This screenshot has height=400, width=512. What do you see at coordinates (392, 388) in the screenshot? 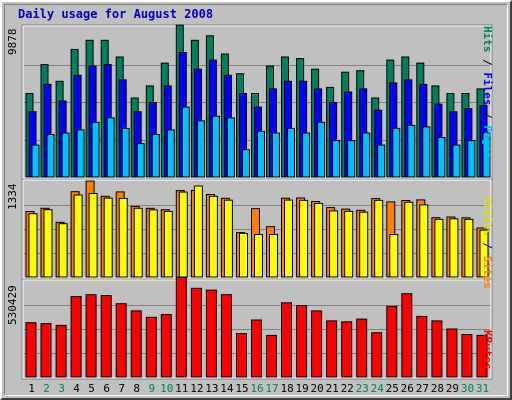
I see `day-tick-label: 25` at bounding box center [392, 388].